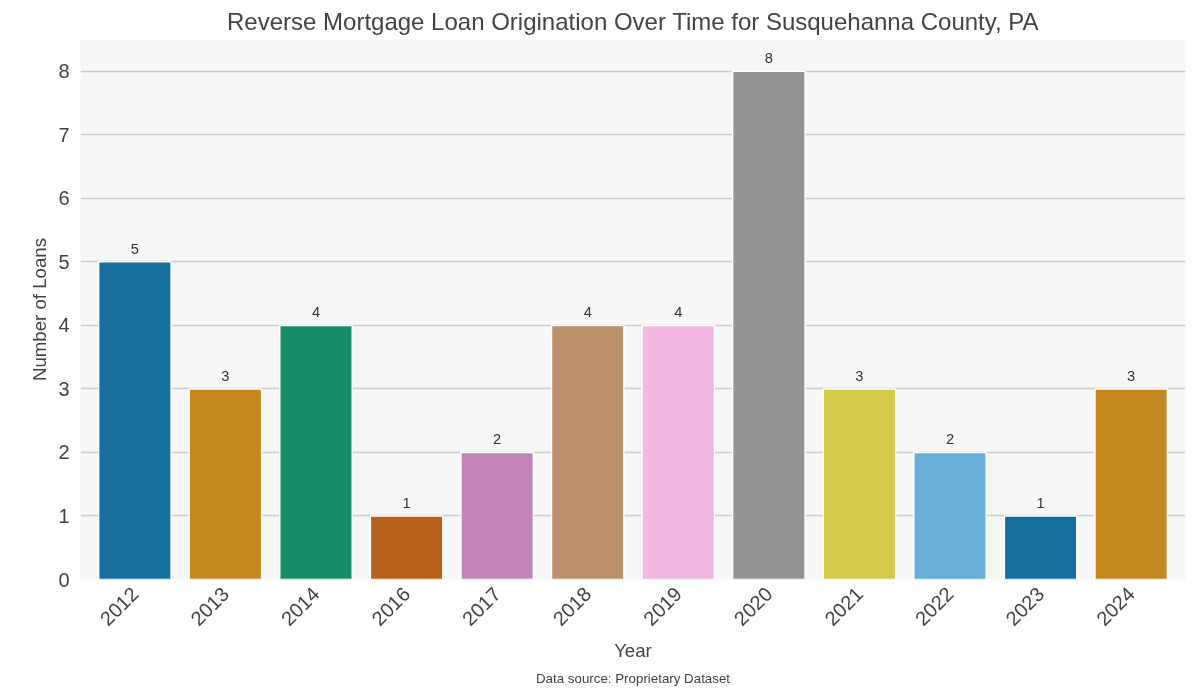  Describe the element at coordinates (633, 21) in the screenshot. I see `chart-title: Reverse Mortgage Loan Origination Over Time for Susquehanna County, PA` at that location.